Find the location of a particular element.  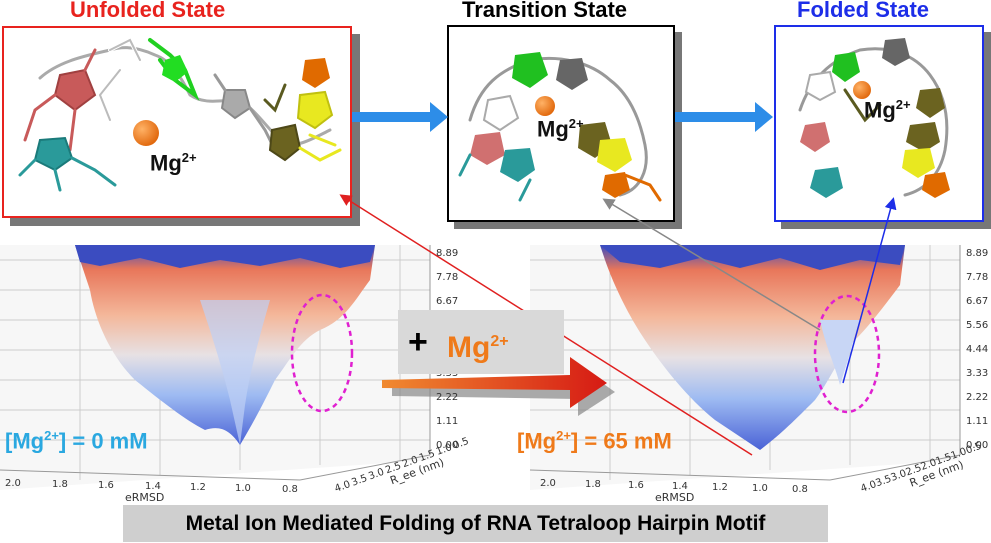

unfolded-to-transition-arrow-icon is located at coordinates (400, 117).